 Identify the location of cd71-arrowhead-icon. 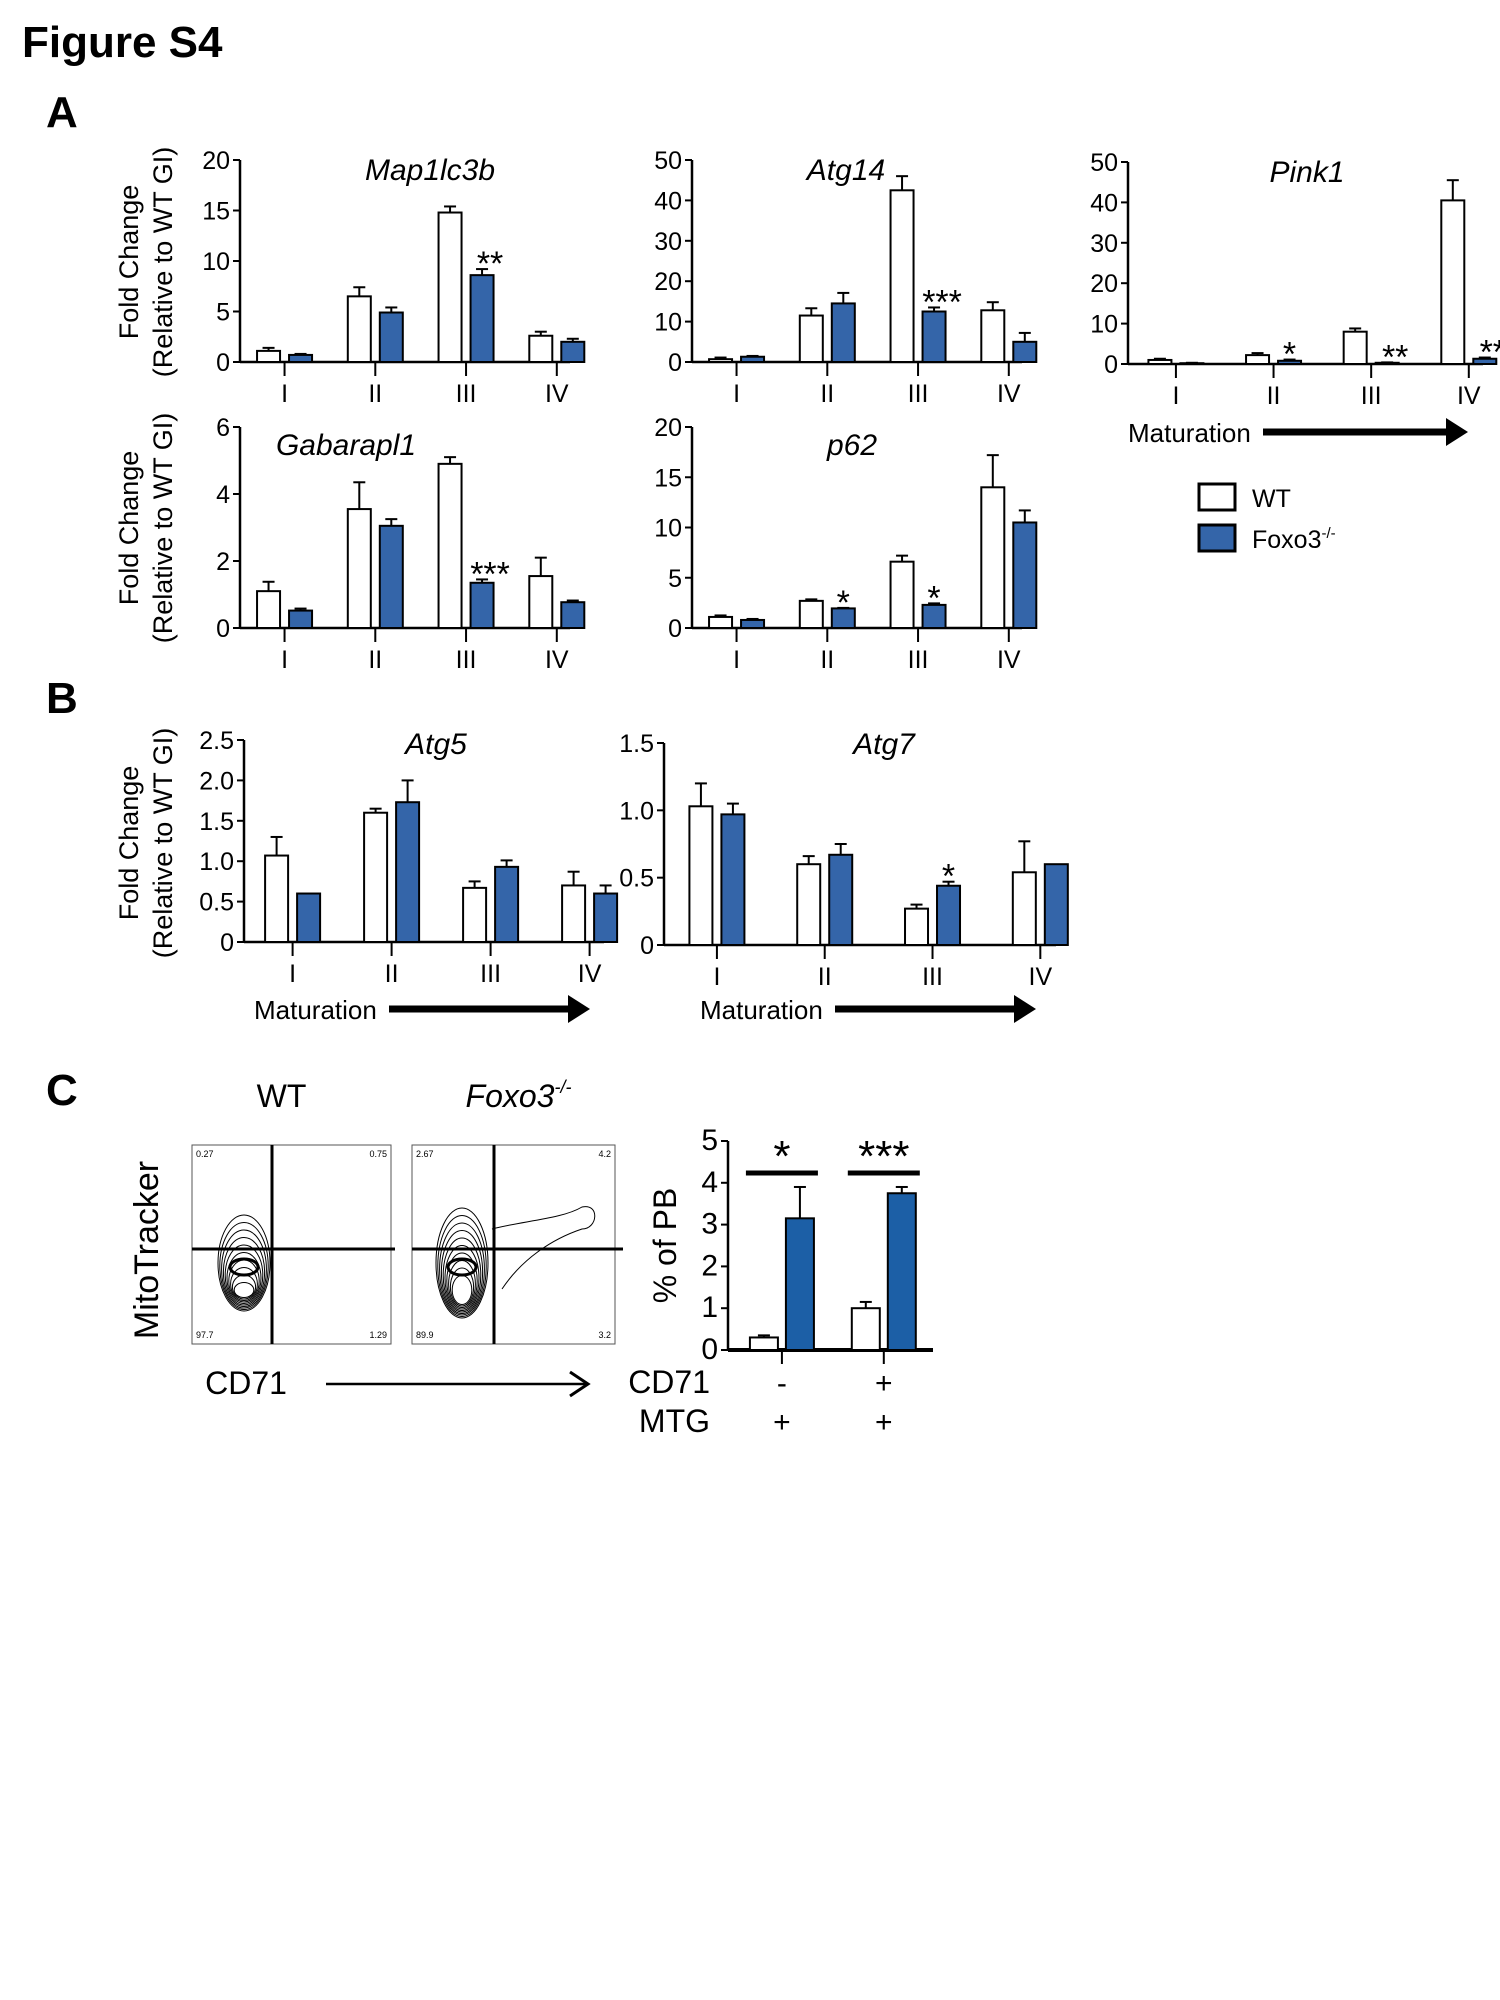
(580, 1384).